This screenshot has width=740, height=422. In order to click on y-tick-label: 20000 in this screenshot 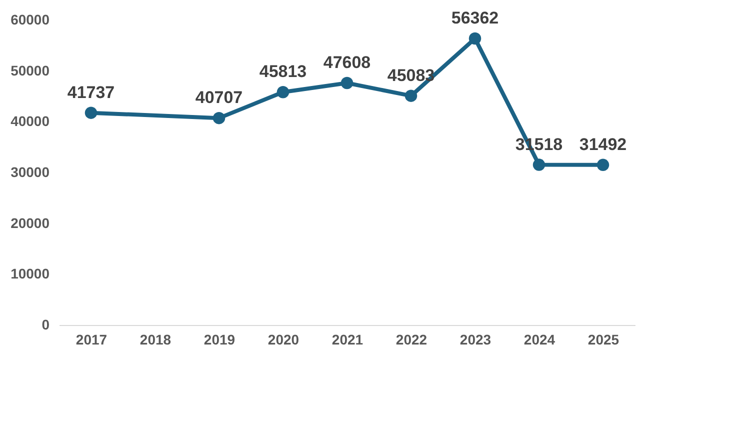, I will do `click(30, 222)`.